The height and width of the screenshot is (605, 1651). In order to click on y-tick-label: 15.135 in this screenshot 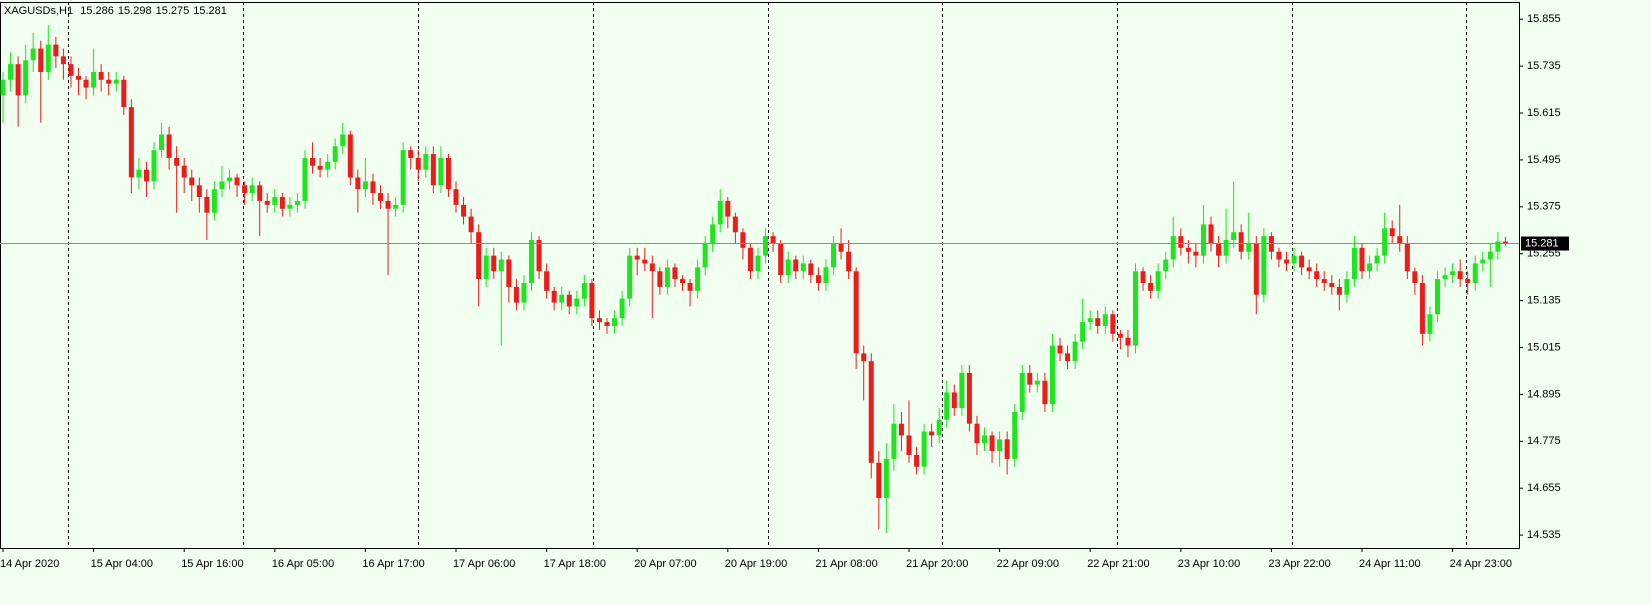, I will do `click(1544, 301)`.